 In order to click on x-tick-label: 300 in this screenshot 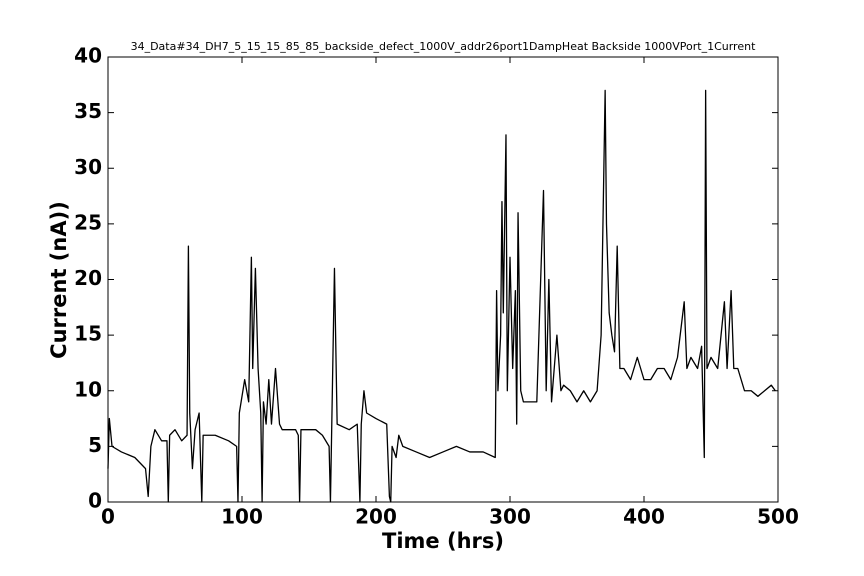, I will do `click(510, 517)`.